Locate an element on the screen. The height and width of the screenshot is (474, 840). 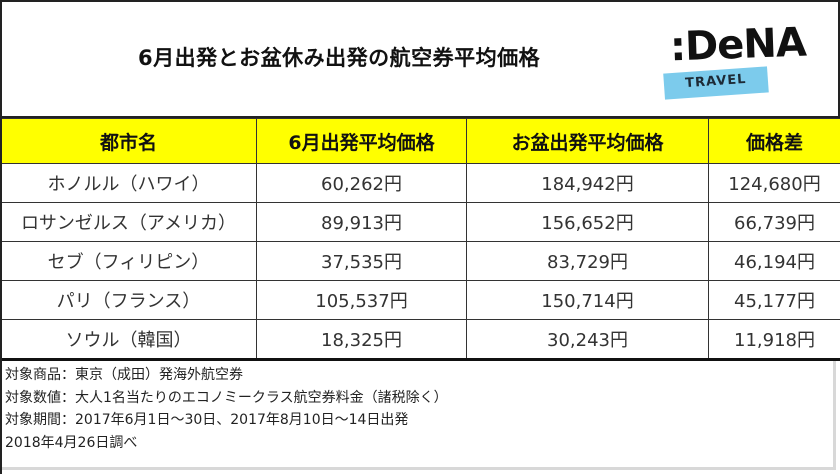
header-june-price: 6月出発平均価格 is located at coordinates (361, 141).